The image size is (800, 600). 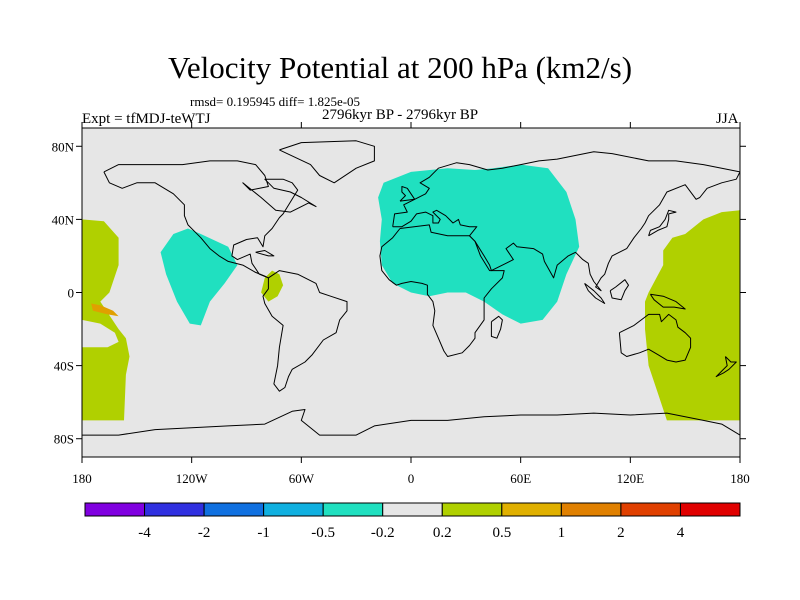 What do you see at coordinates (631, 478) in the screenshot?
I see `lon-tick-label: 120E` at bounding box center [631, 478].